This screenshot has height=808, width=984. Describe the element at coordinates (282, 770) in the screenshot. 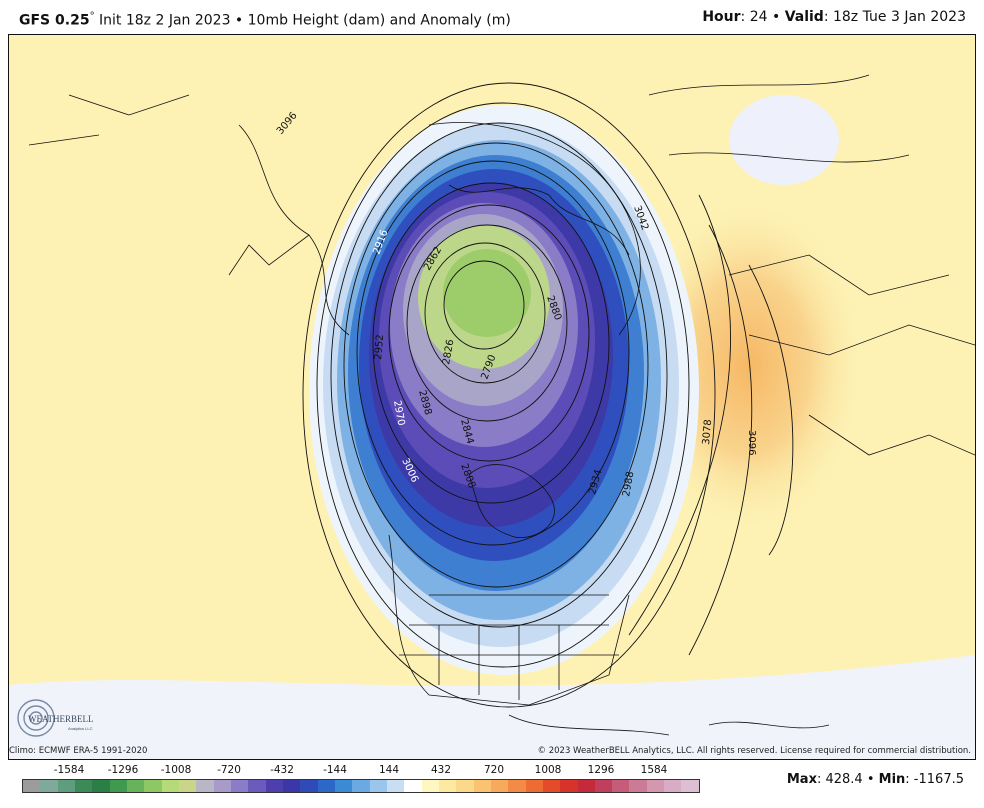

I see `legend-tick-label: -432` at that location.